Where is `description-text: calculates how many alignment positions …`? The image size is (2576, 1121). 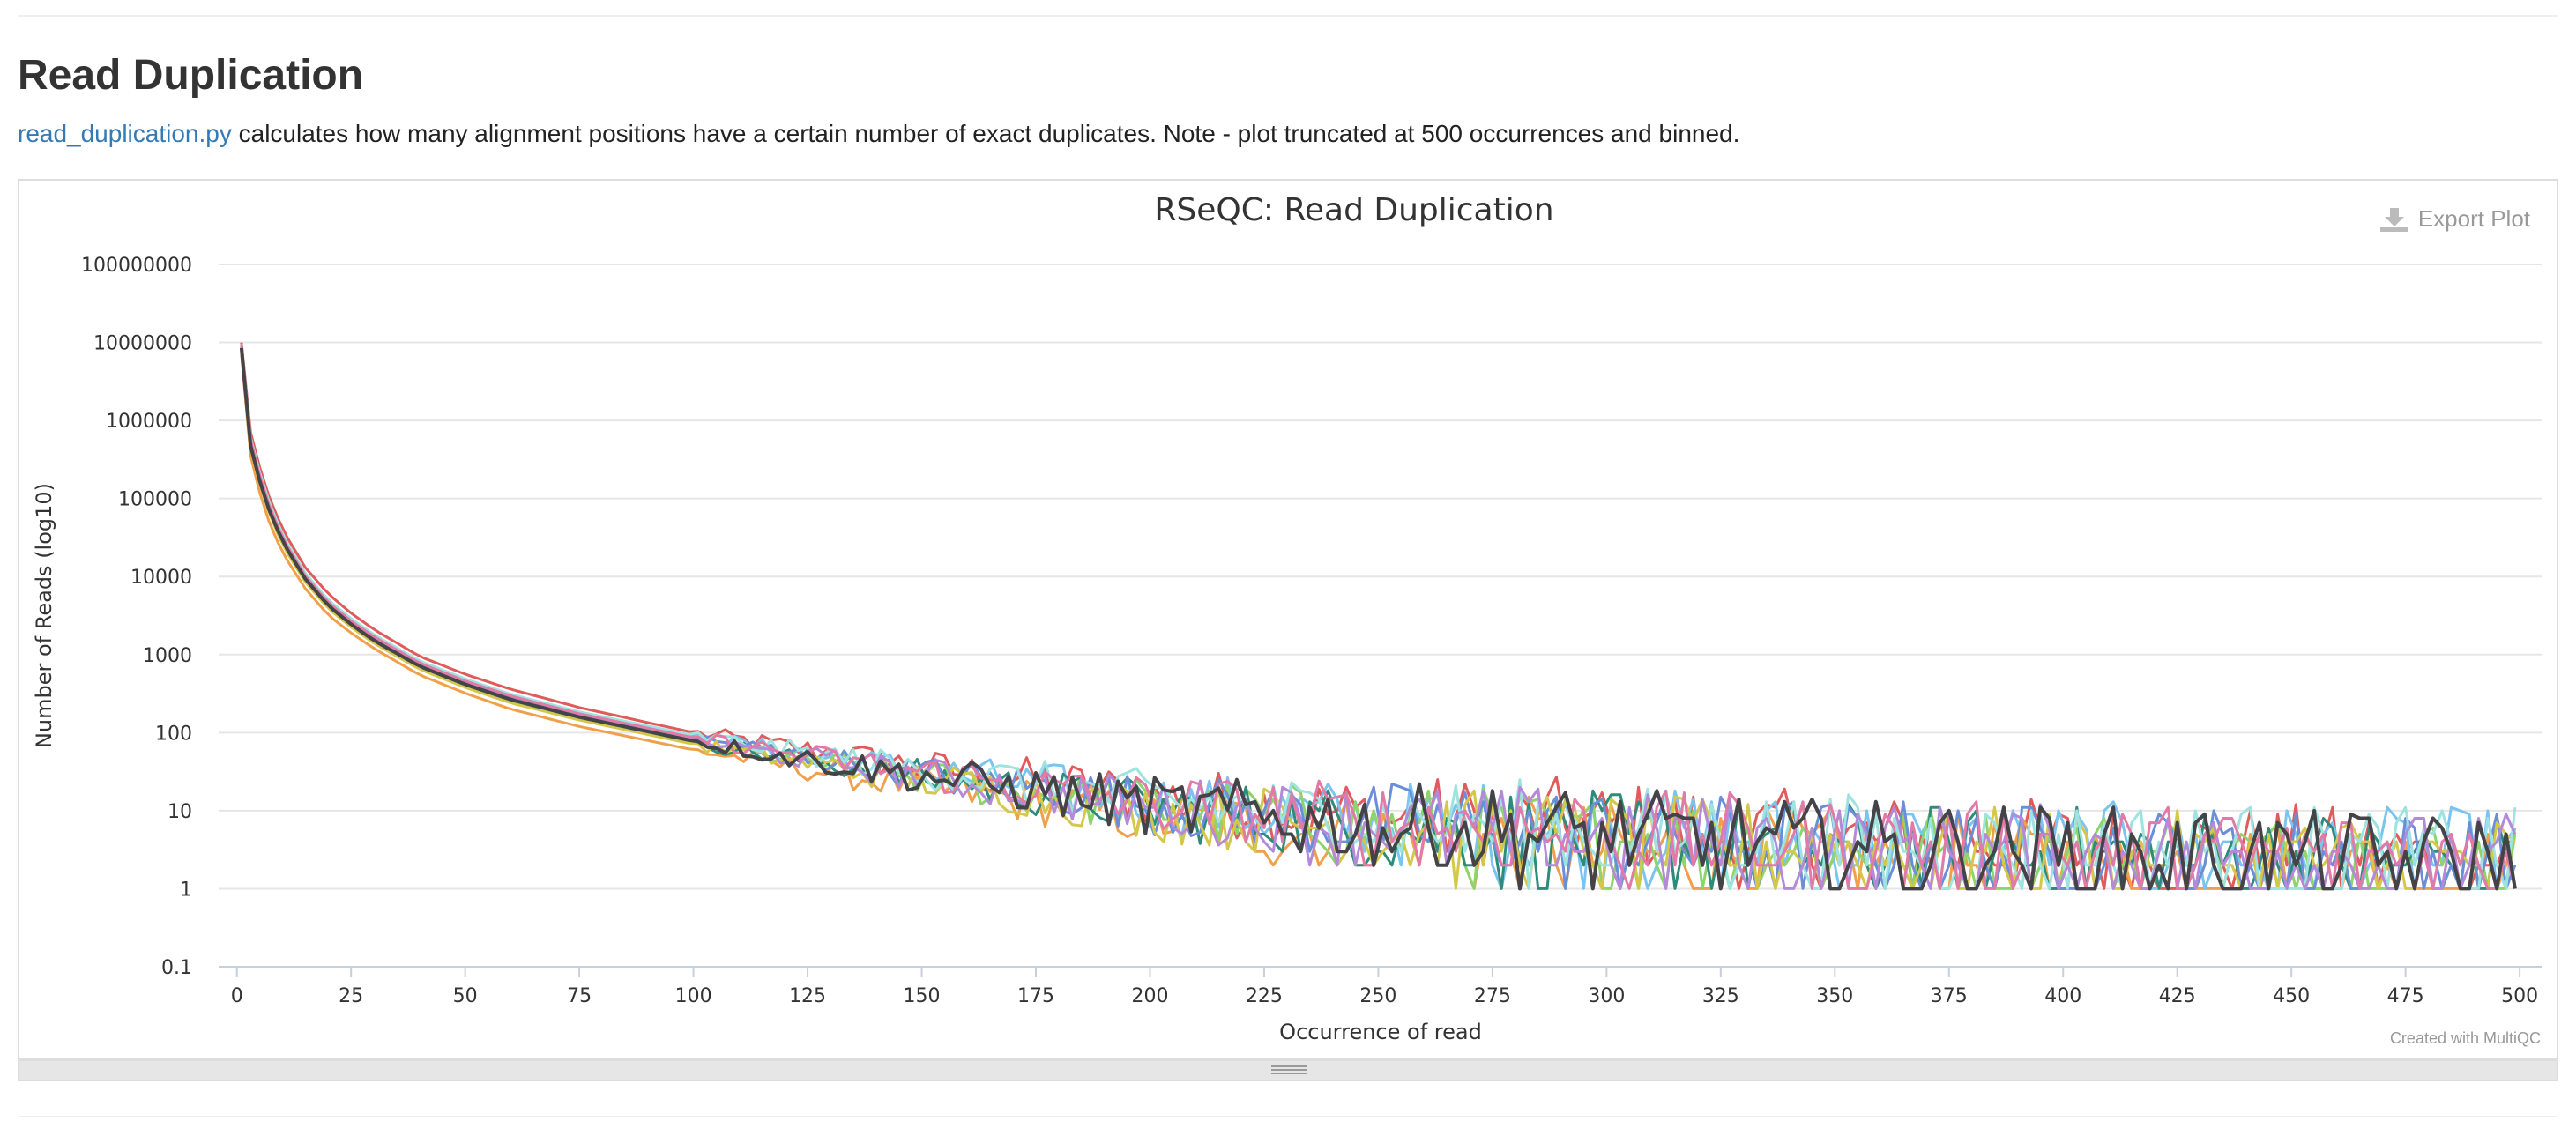 description-text: calculates how many alignment positions … is located at coordinates (985, 133).